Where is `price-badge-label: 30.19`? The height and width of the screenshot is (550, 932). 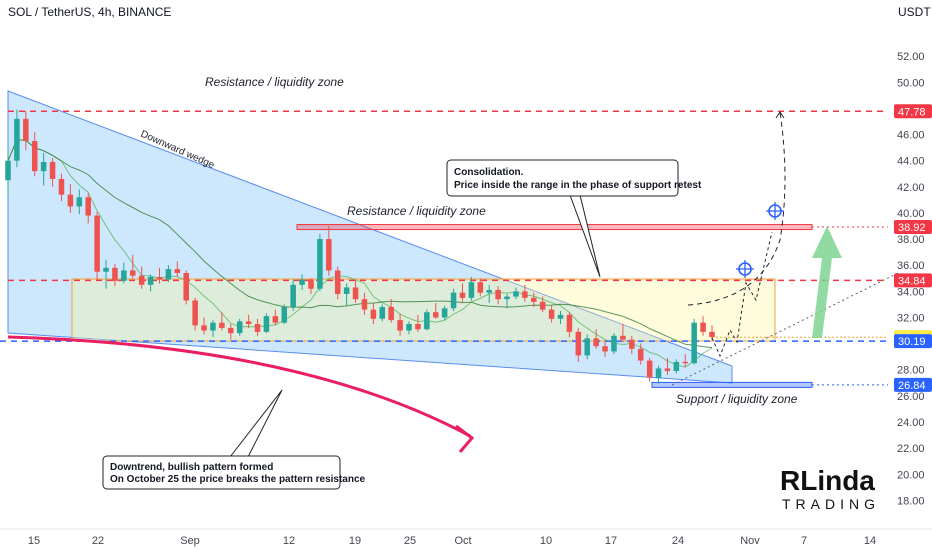
price-badge-label: 30.19 is located at coordinates (912, 342).